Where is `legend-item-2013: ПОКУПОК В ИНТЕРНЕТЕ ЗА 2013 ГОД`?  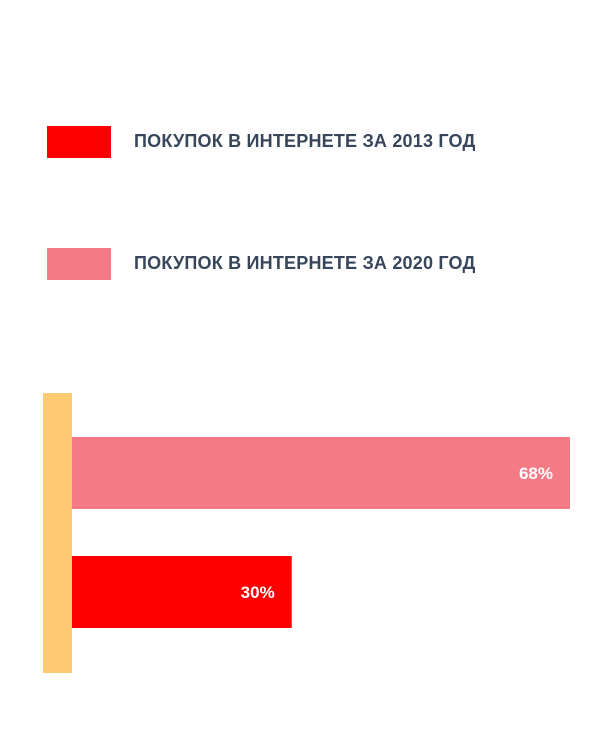 legend-item-2013: ПОКУПОК В ИНТЕРНЕТЕ ЗА 2013 ГОД is located at coordinates (317, 142).